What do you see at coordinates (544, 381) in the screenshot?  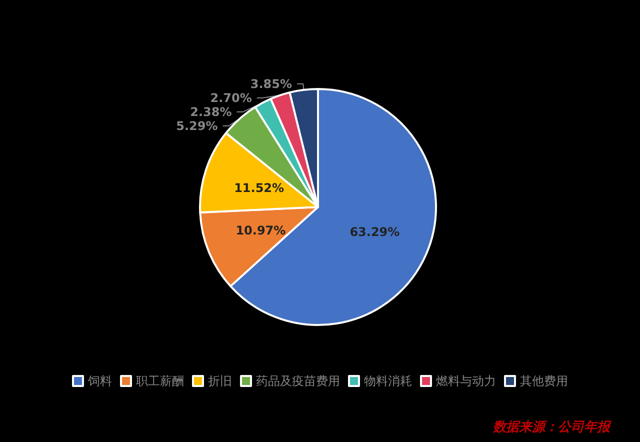 I see `legend-label: 其他费用` at bounding box center [544, 381].